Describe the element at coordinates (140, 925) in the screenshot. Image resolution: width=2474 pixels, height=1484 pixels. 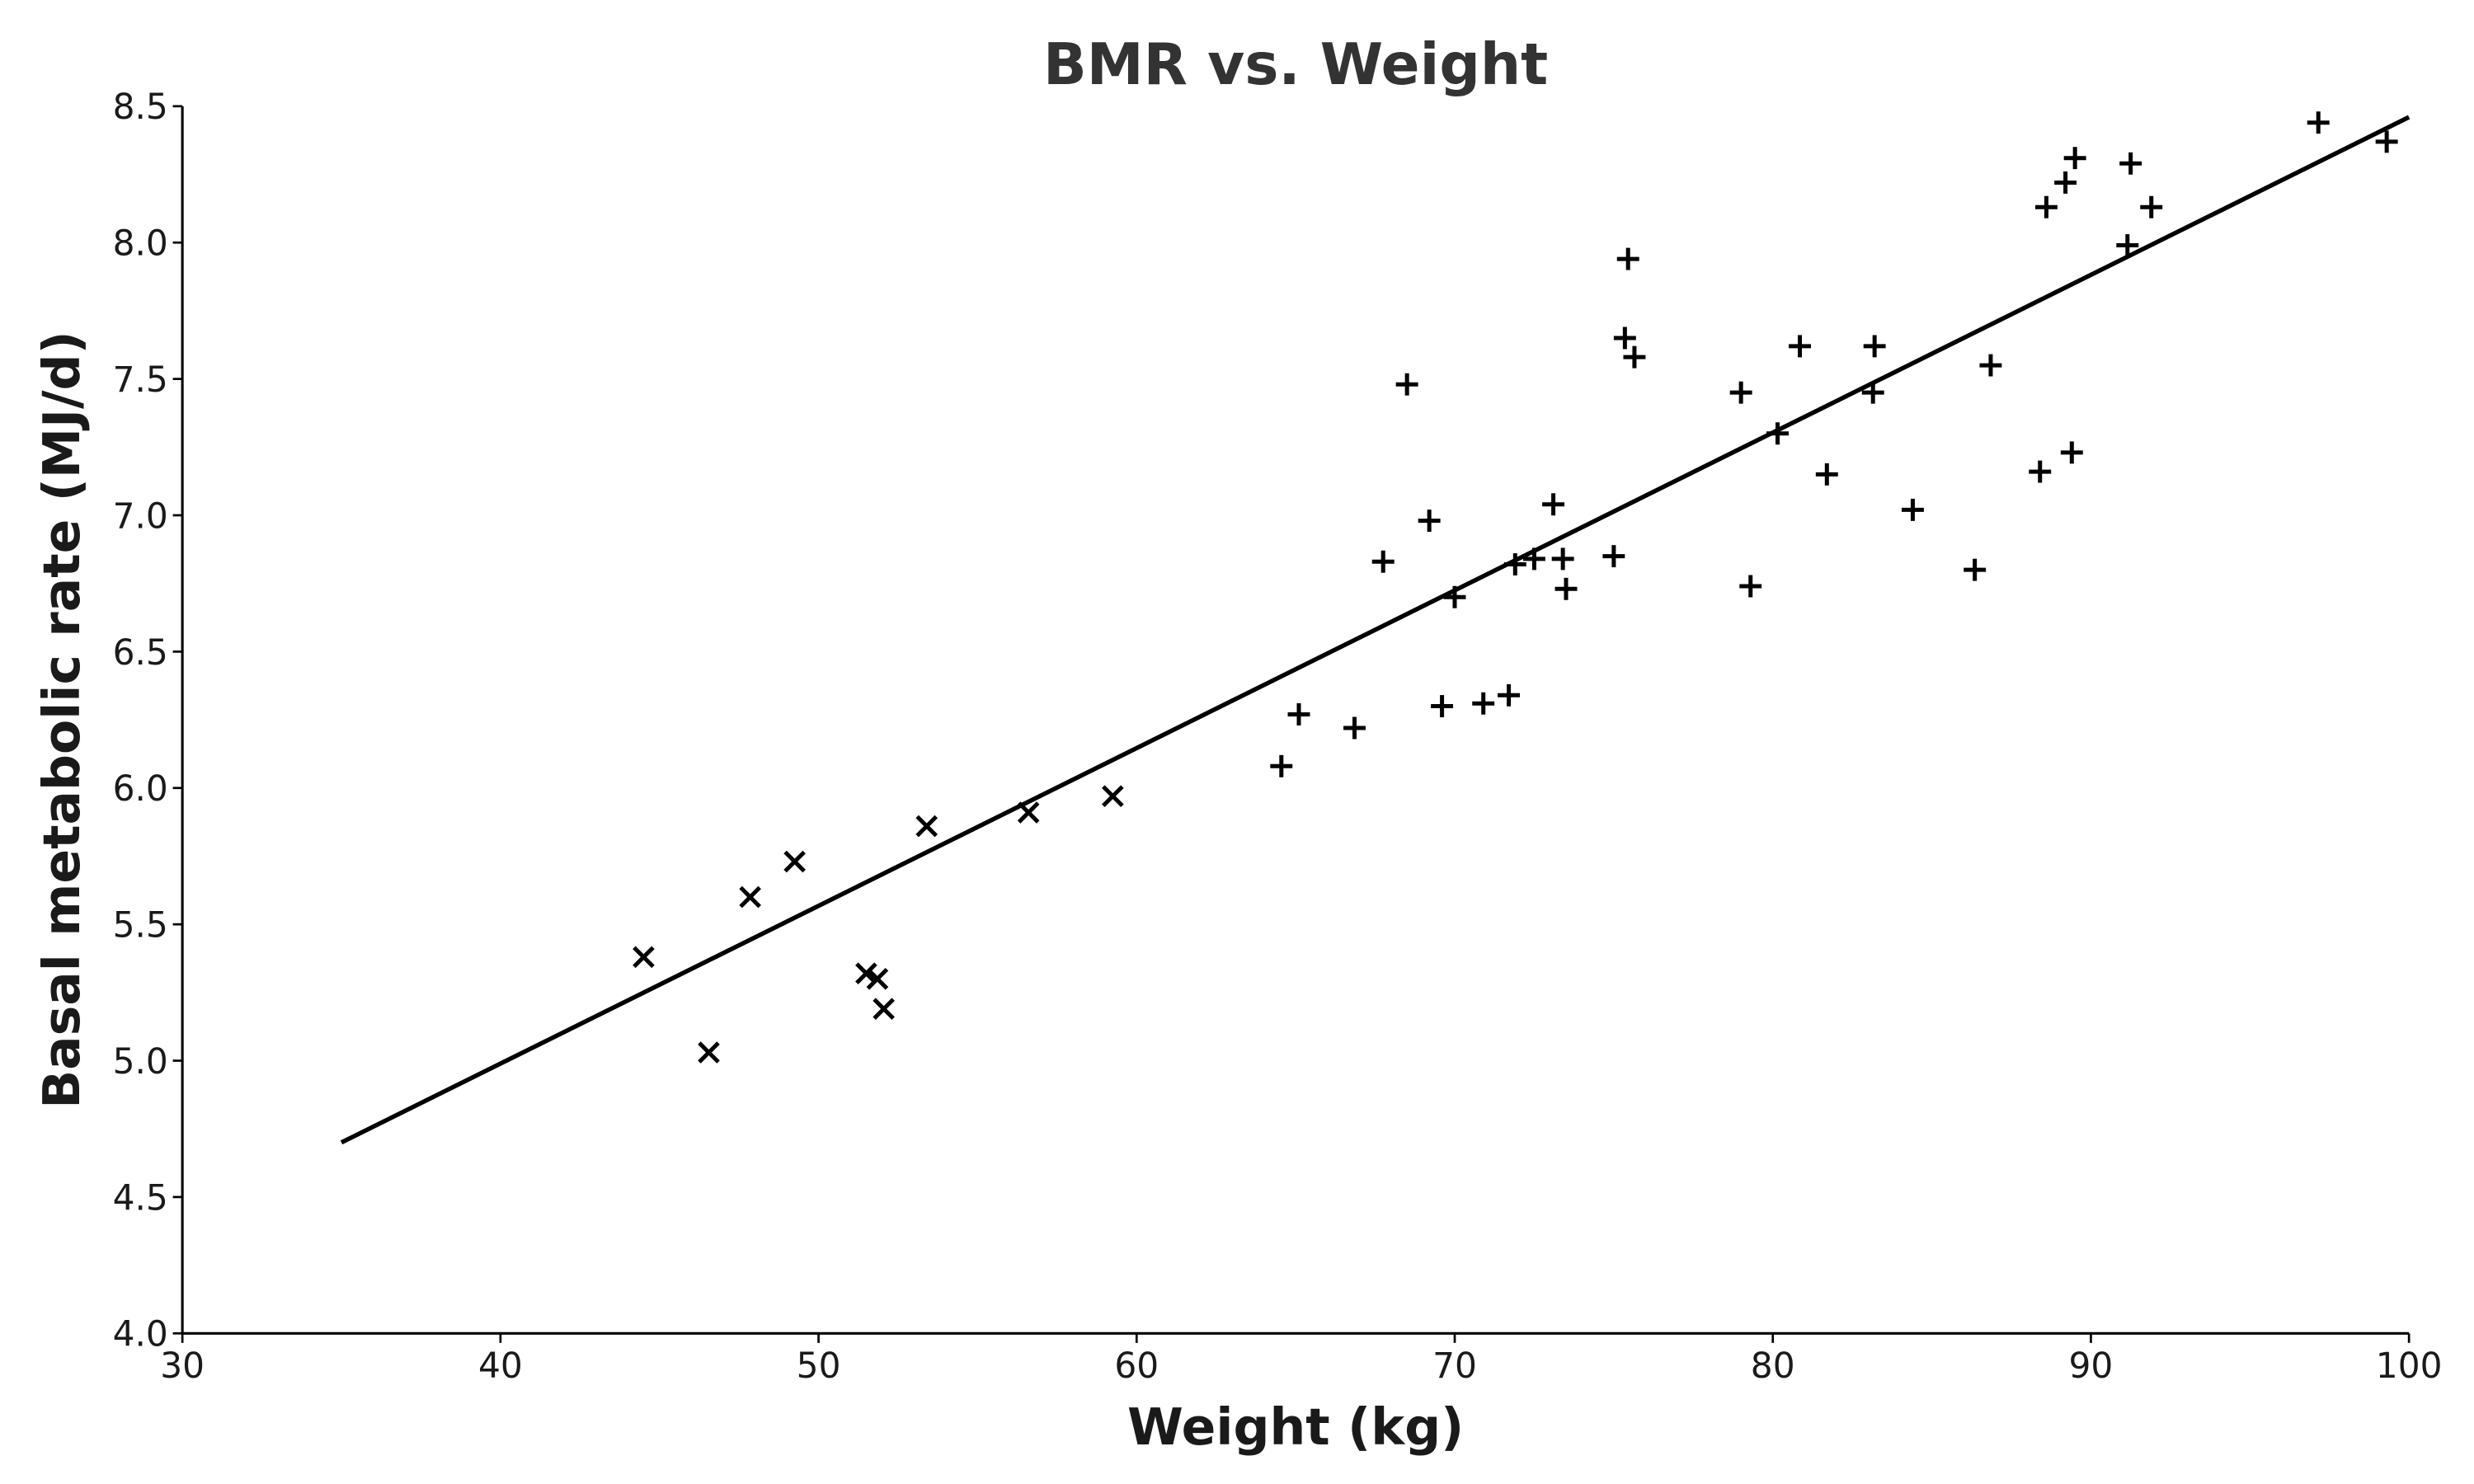
I see `y-tick-label: 5.5` at that location.